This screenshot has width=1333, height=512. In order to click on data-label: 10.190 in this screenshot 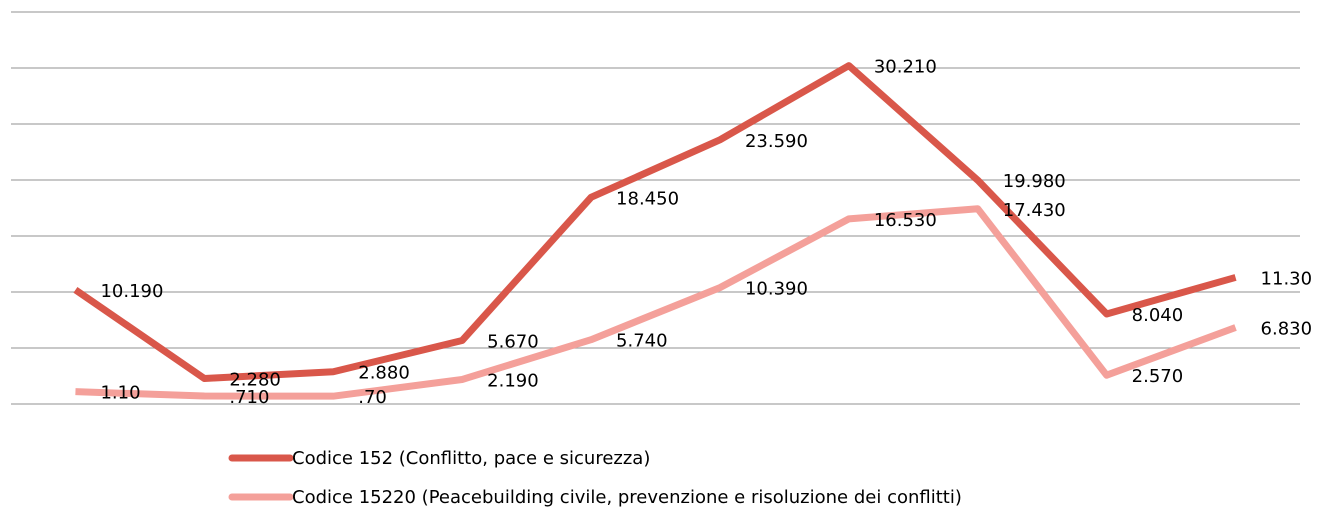, I will do `click(131, 291)`.